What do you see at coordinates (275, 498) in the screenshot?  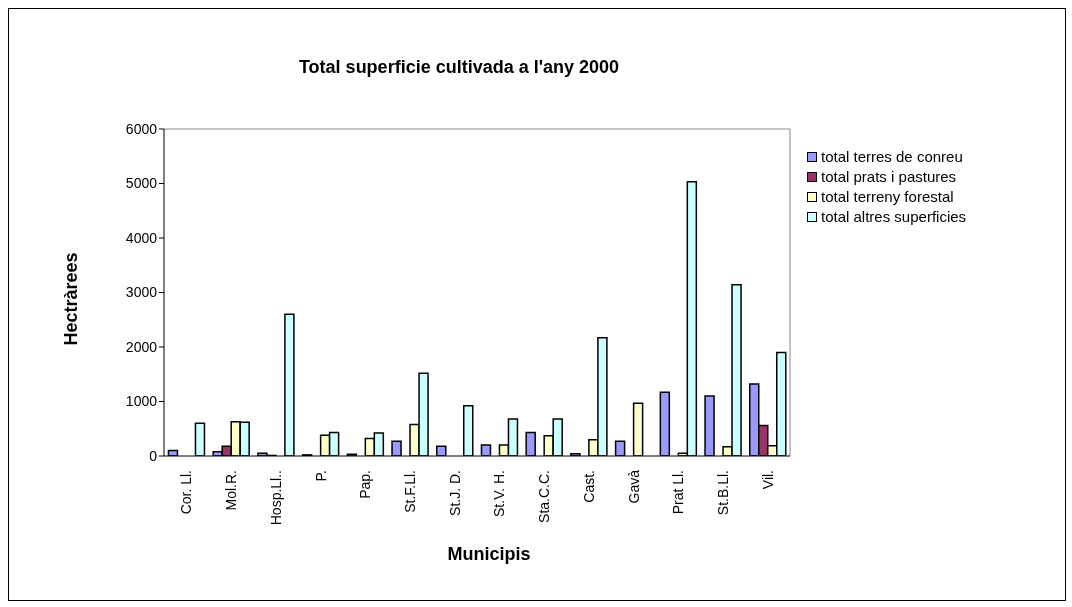 I see `x-tick-label: Hosp.Ll..` at bounding box center [275, 498].